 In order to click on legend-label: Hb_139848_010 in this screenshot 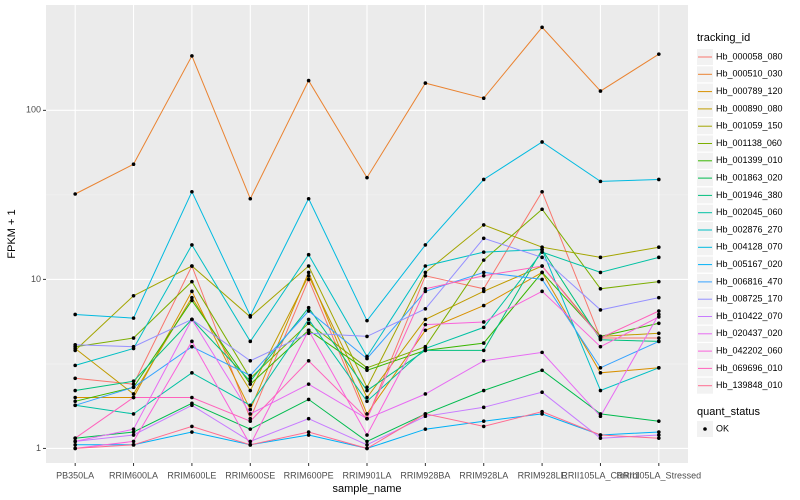, I will do `click(749, 385)`.